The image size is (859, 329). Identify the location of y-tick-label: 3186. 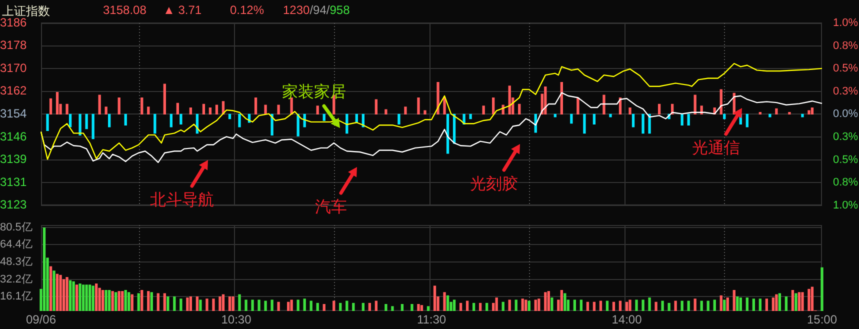
(14, 22).